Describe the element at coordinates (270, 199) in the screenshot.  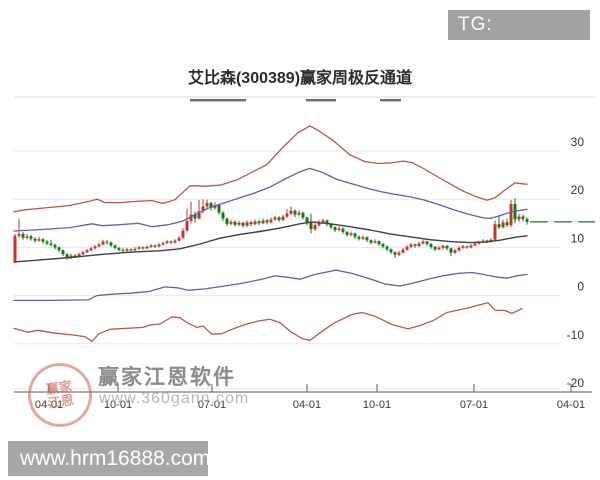
I see `series-upper-blue-channel` at that location.